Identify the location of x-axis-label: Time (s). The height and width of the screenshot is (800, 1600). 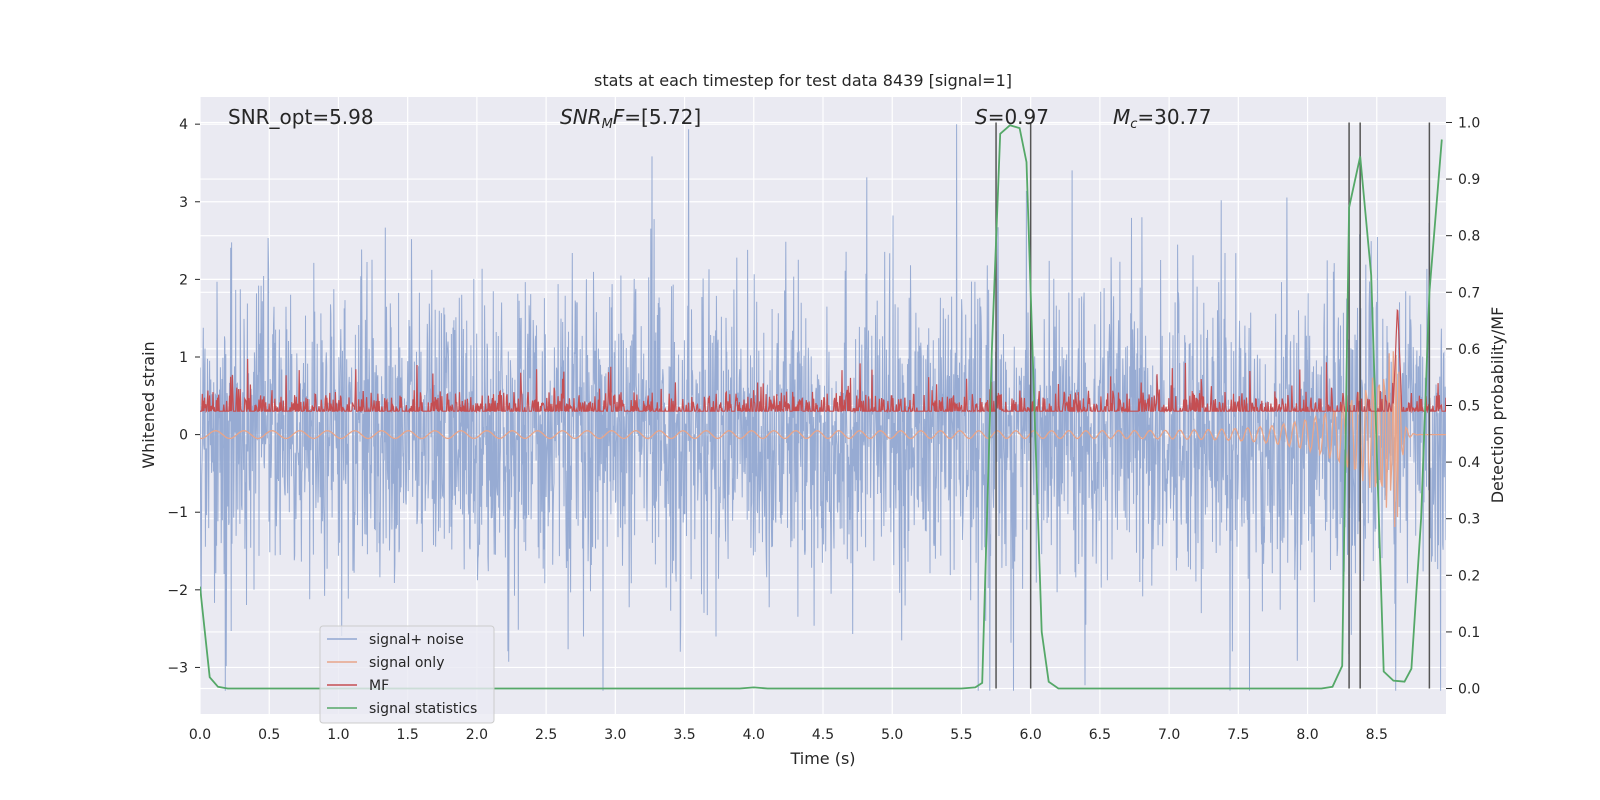
(822, 758).